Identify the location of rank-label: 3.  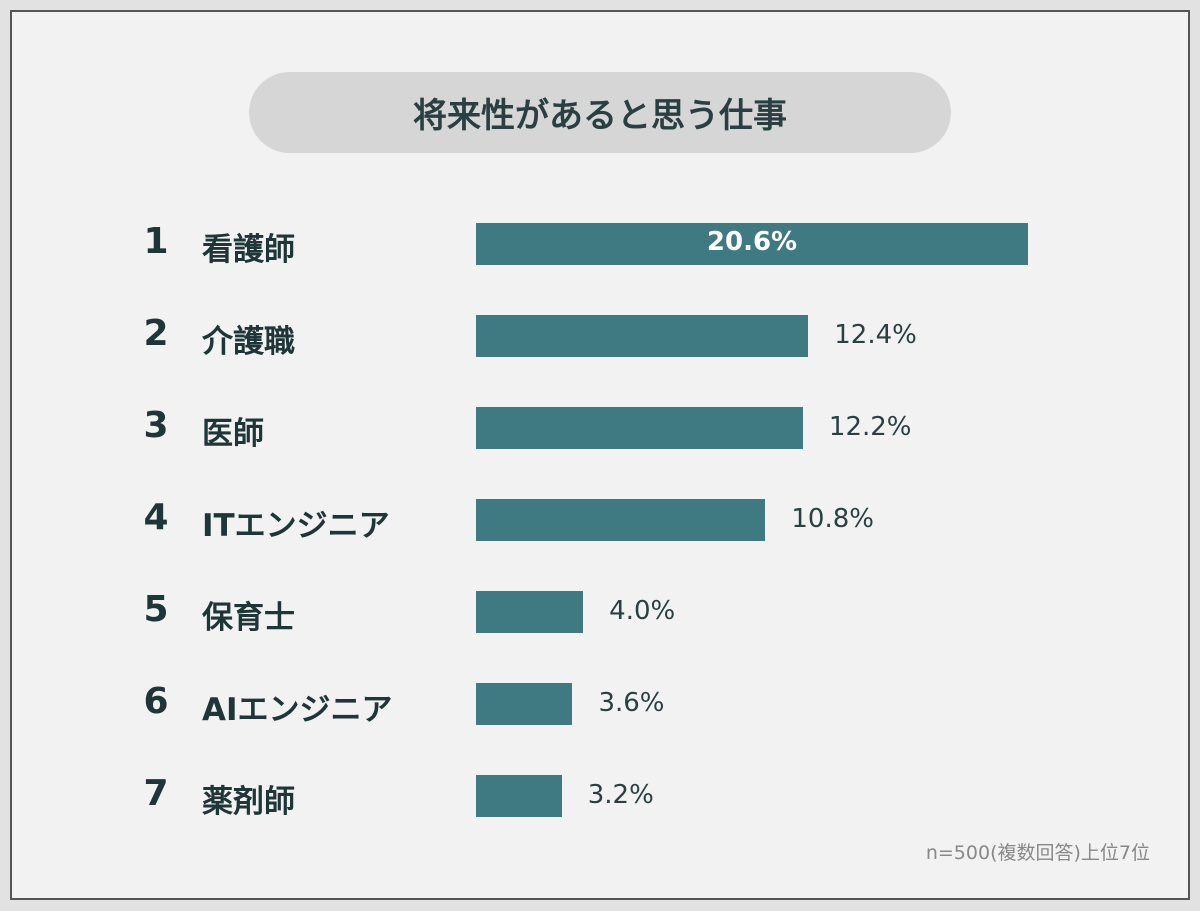
(156, 425).